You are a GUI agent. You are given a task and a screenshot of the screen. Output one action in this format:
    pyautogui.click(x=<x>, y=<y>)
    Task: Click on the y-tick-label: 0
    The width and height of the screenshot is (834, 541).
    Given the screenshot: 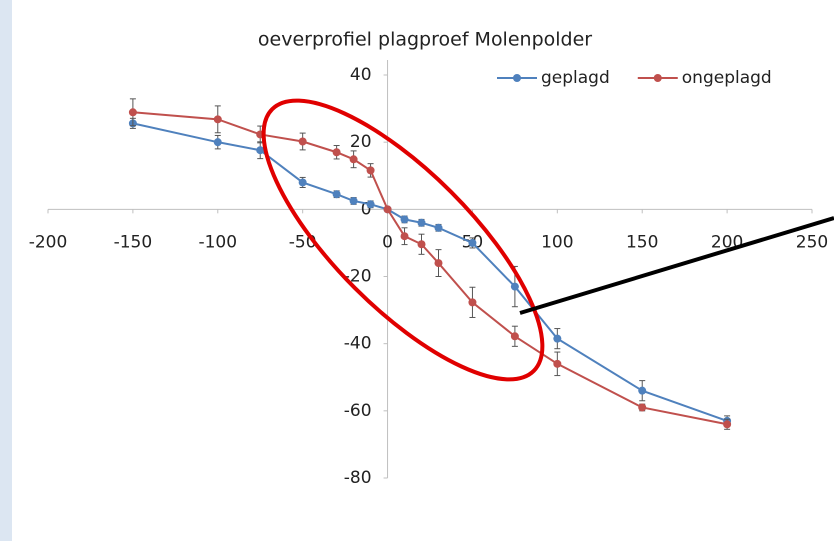 What is the action you would take?
    pyautogui.click(x=366, y=209)
    